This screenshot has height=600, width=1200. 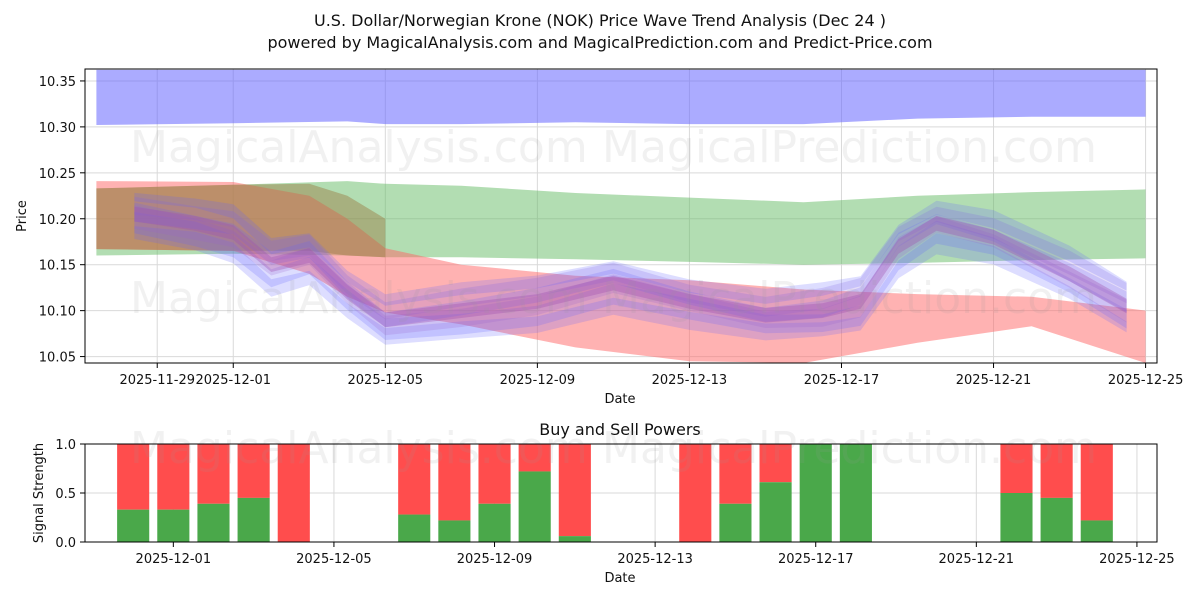 I want to click on price-x-tick-label: 2025-12-21, so click(x=994, y=380).